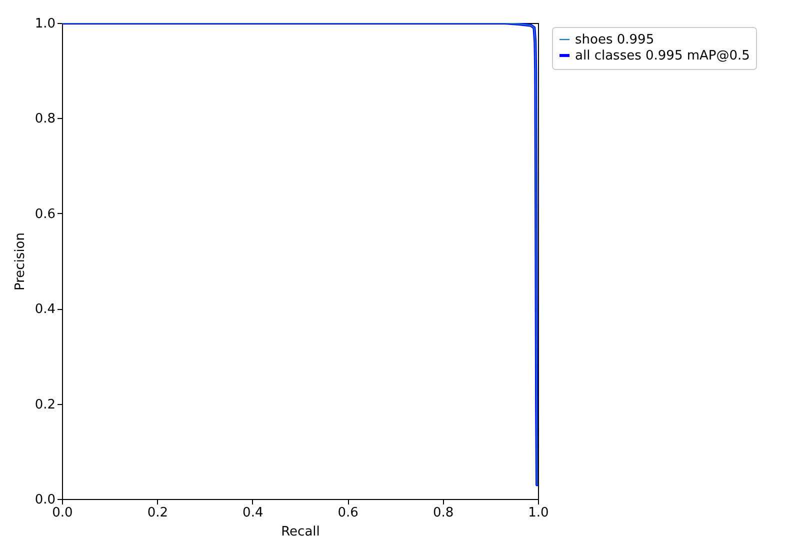 The image size is (799, 538). Describe the element at coordinates (45, 500) in the screenshot. I see `y-tick-label: 0.0` at that location.